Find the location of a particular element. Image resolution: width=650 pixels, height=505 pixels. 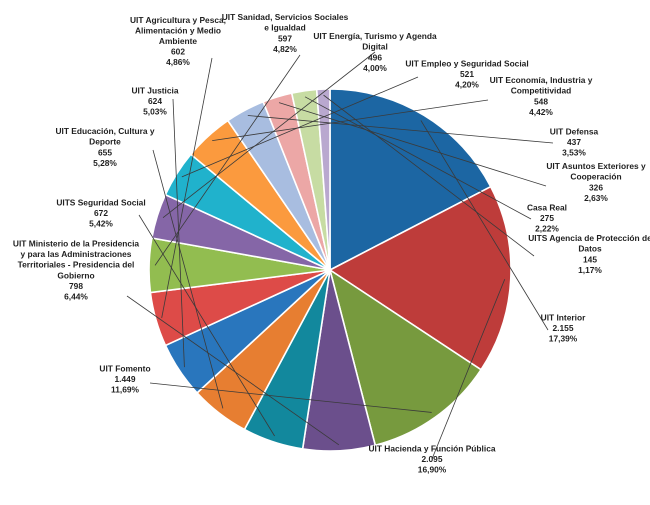

slice-value: 521 is located at coordinates (467, 74).